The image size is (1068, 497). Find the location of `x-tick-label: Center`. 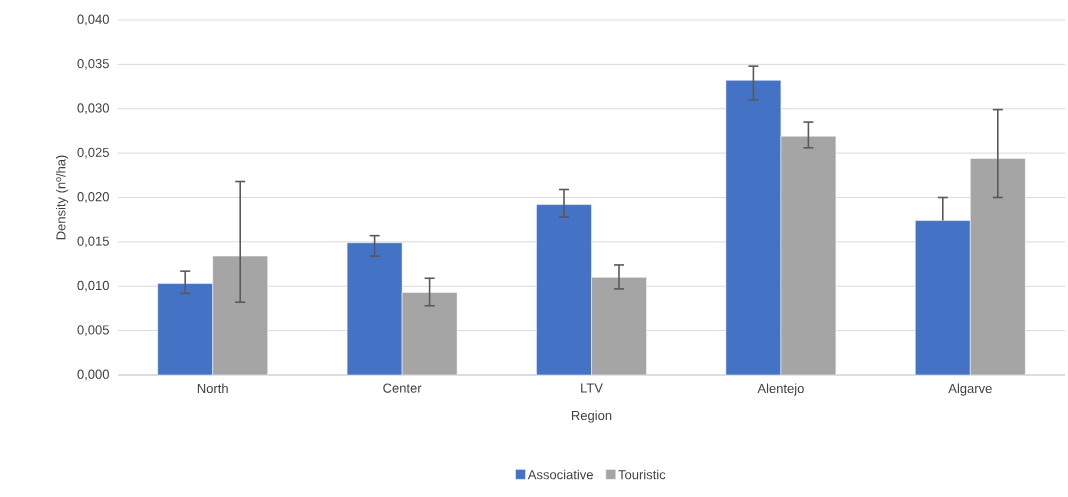

x-tick-label: Center is located at coordinates (402, 388).